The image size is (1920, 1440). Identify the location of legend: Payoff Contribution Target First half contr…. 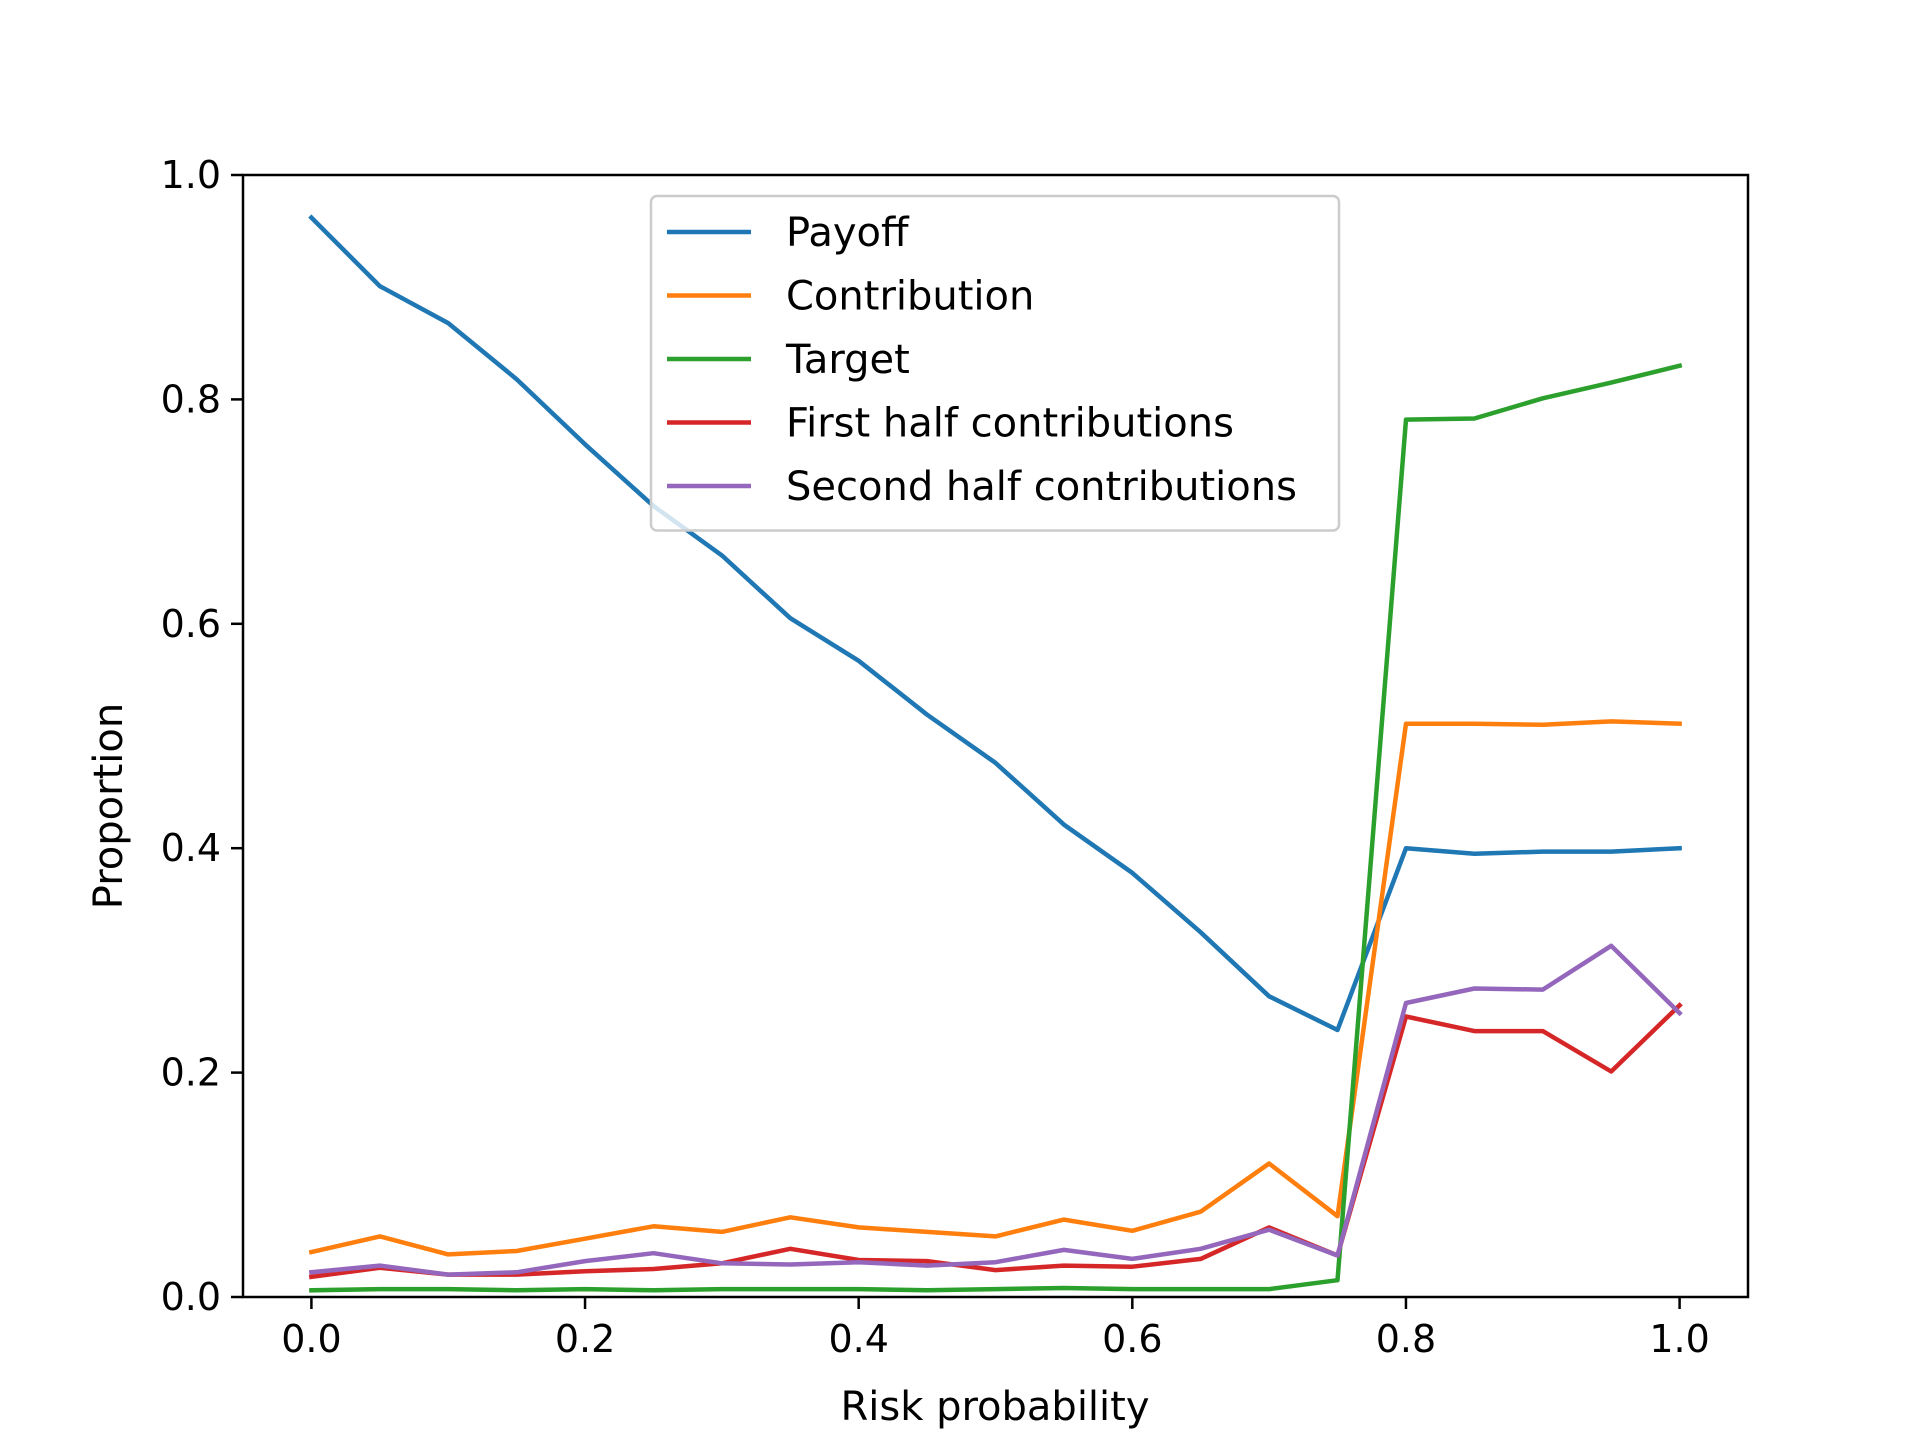
(995, 363).